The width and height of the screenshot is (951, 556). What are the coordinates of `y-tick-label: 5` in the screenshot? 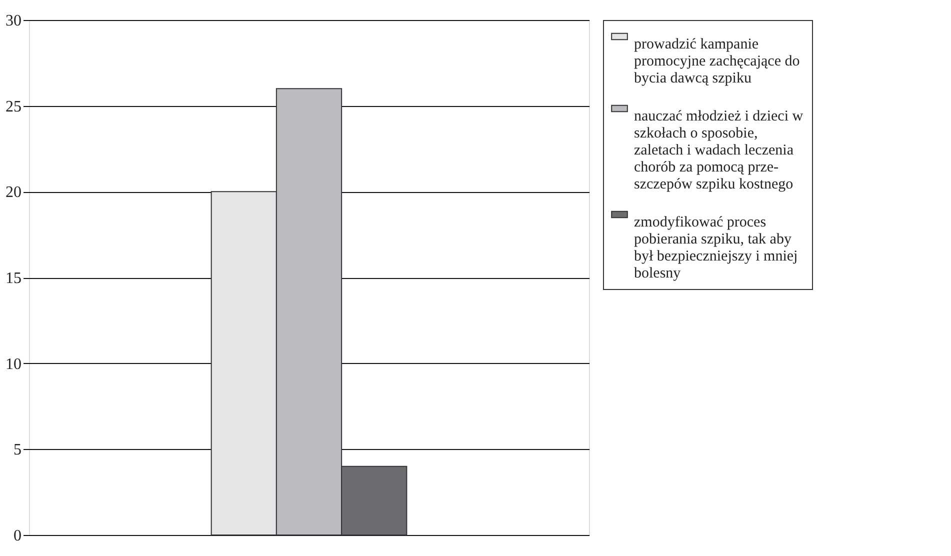 It's located at (18, 450).